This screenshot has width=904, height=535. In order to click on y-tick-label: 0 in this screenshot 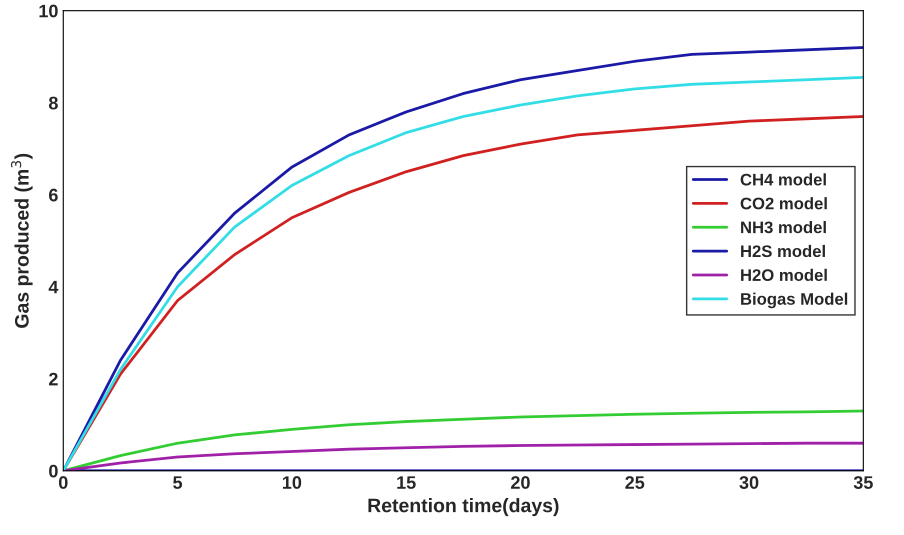, I will do `click(53, 471)`.